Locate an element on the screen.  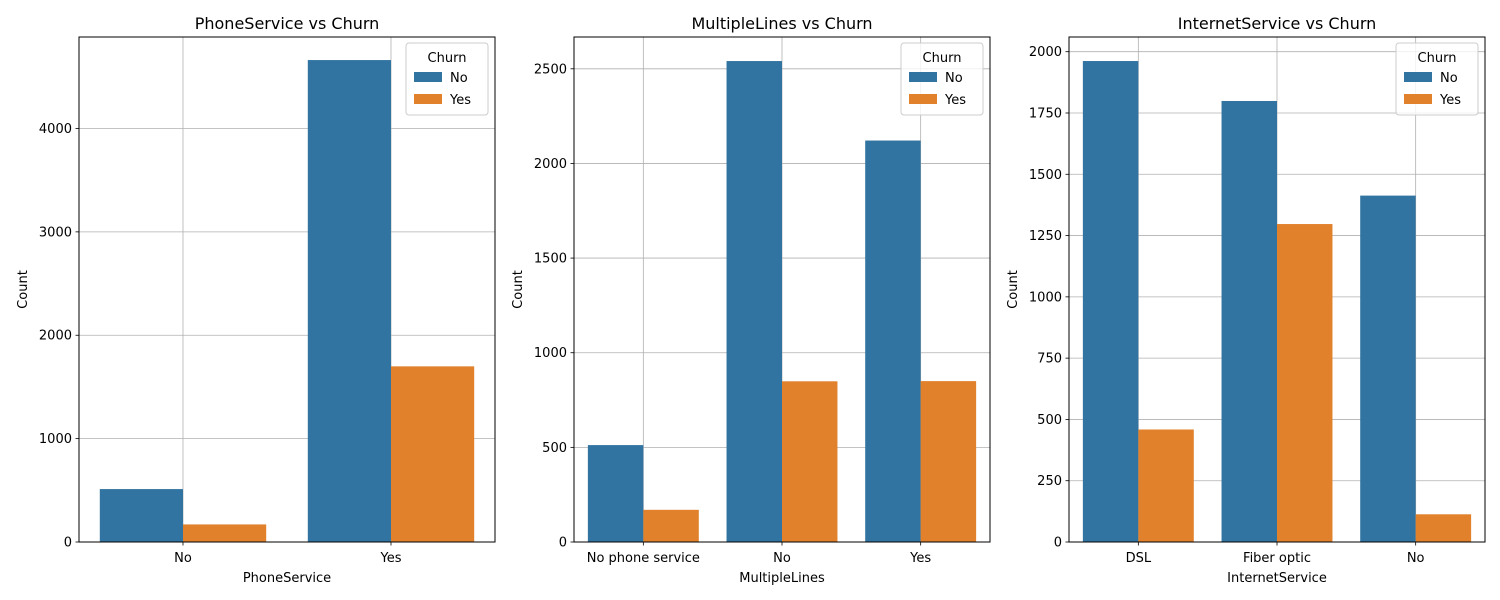
chart-title: InternetService vs Churn is located at coordinates (1277, 23).